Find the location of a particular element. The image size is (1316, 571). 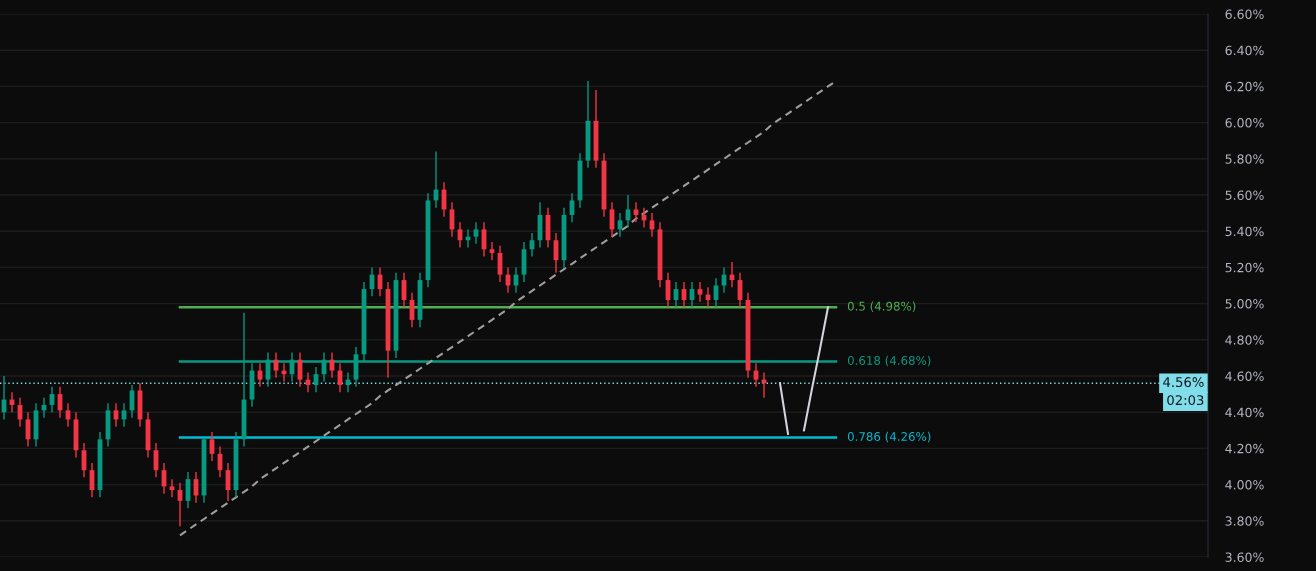

y-tick-label: 5.00% is located at coordinates (1244, 304).